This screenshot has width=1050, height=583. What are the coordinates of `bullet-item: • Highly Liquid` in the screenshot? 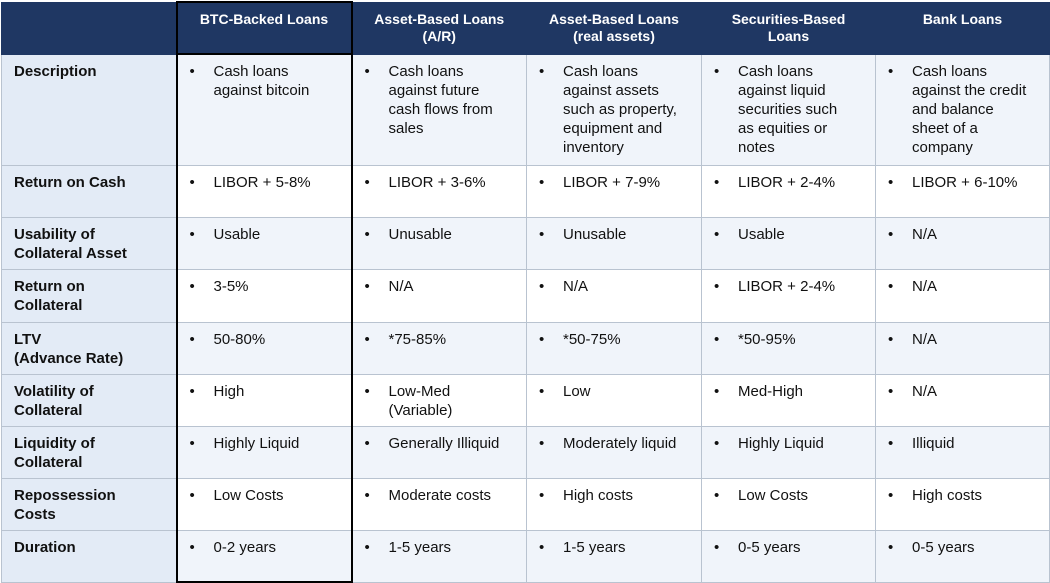 It's located at (787, 443).